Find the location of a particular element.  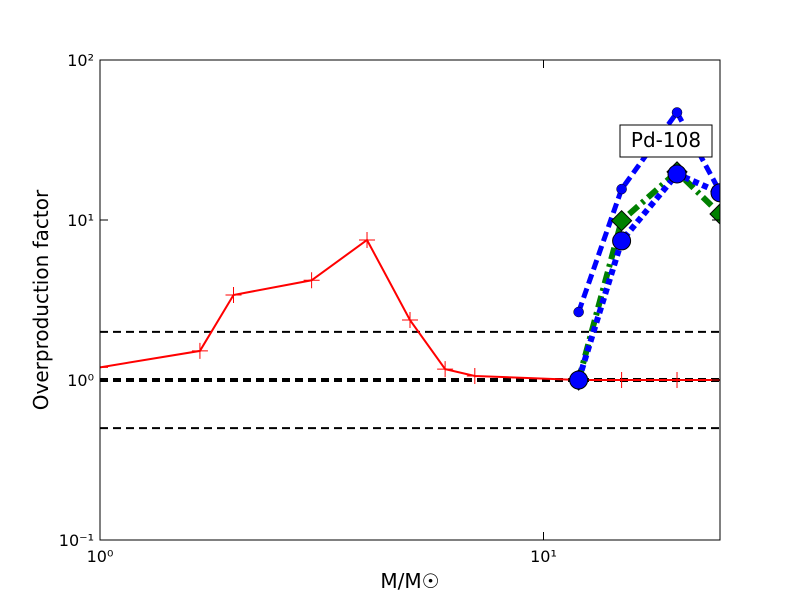

y-tick-label: 10¹ is located at coordinates (80, 220).